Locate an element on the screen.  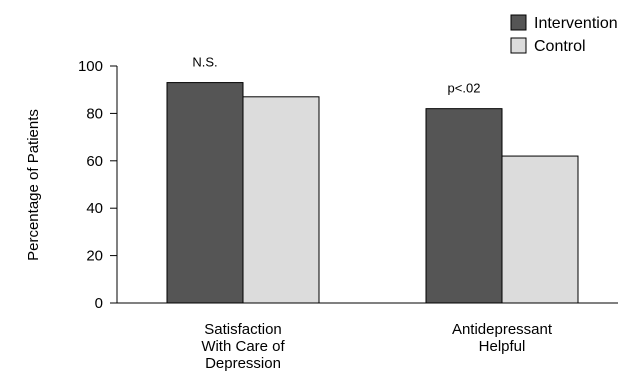
y-tick-label: 100 is located at coordinates (90, 66).